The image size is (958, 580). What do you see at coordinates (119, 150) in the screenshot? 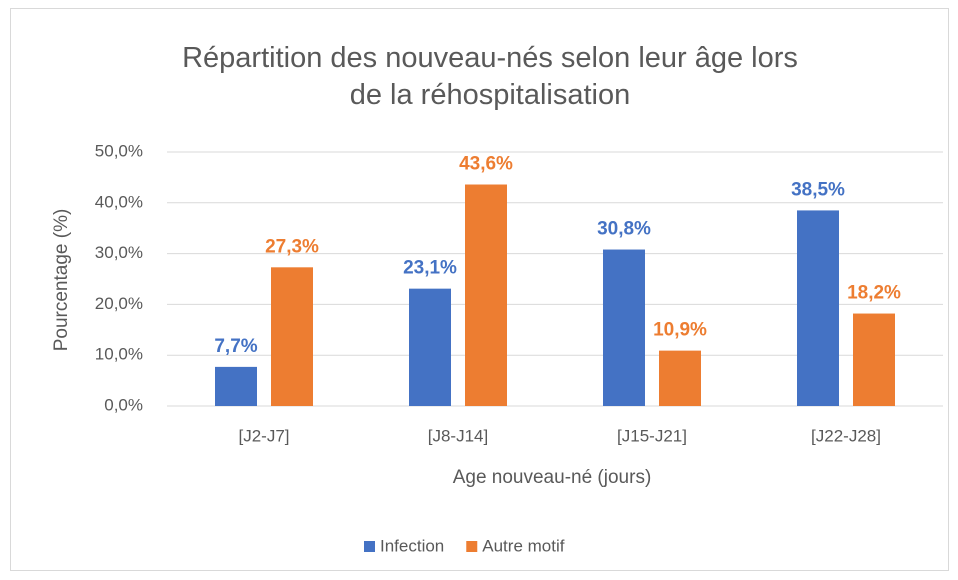
I see `y-tick-label: 50,0%` at bounding box center [119, 150].